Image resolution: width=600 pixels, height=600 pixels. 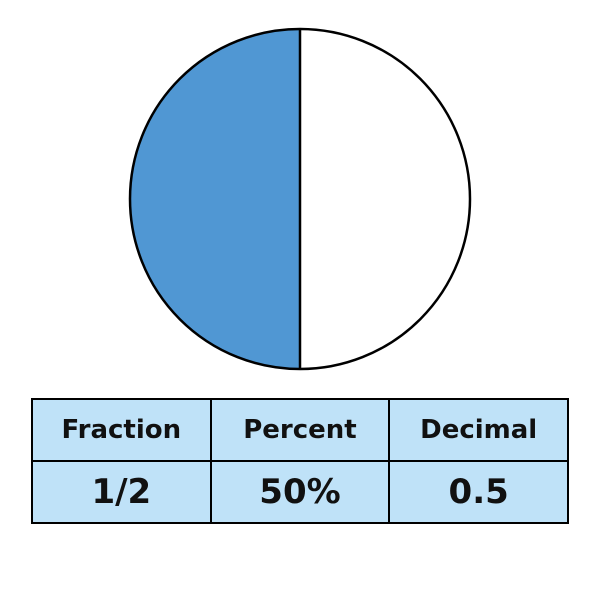 What do you see at coordinates (121, 430) in the screenshot?
I see `fraction-header: Fraction` at bounding box center [121, 430].